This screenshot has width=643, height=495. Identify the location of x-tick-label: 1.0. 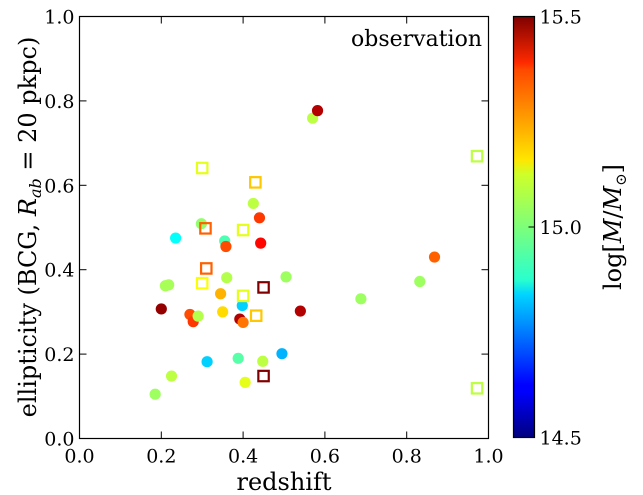
(488, 457).